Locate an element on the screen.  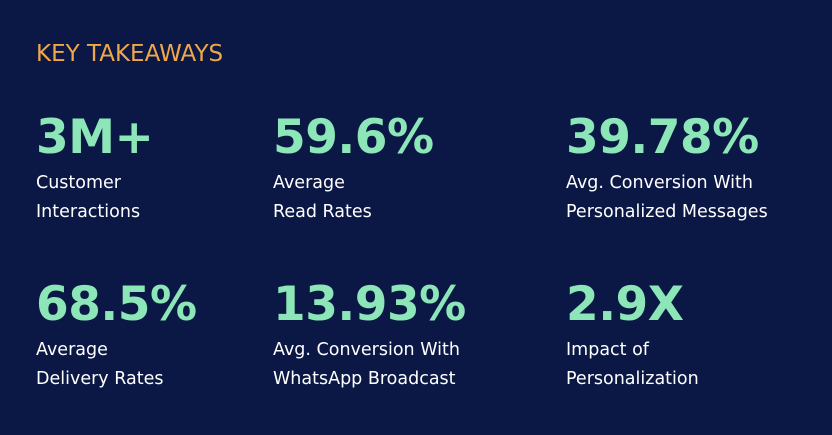
stat-label: Average Delivery Rates is located at coordinates (166, 365).